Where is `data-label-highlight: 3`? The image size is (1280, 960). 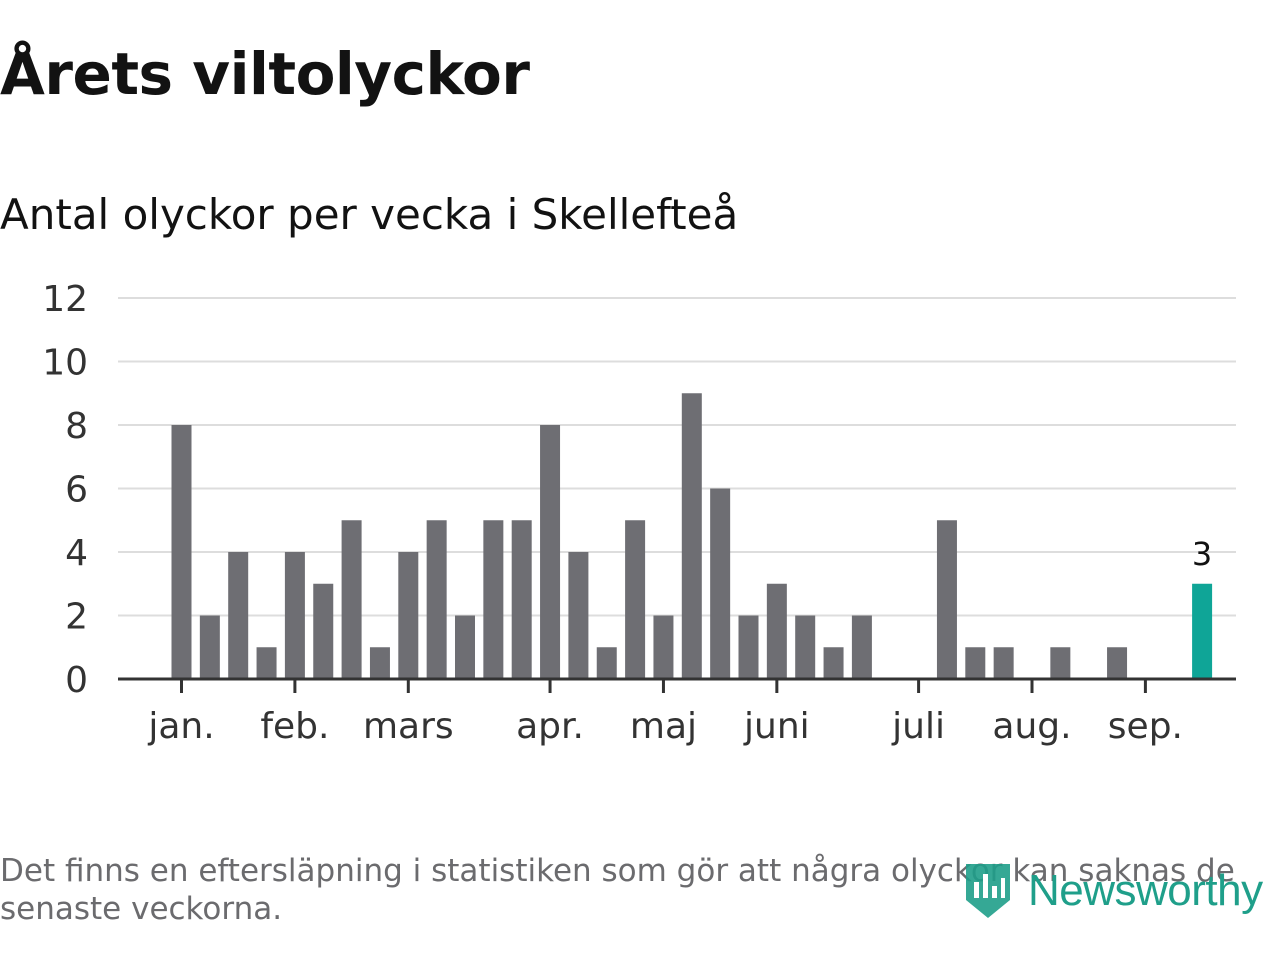
data-label-highlight: 3 is located at coordinates (1202, 554).